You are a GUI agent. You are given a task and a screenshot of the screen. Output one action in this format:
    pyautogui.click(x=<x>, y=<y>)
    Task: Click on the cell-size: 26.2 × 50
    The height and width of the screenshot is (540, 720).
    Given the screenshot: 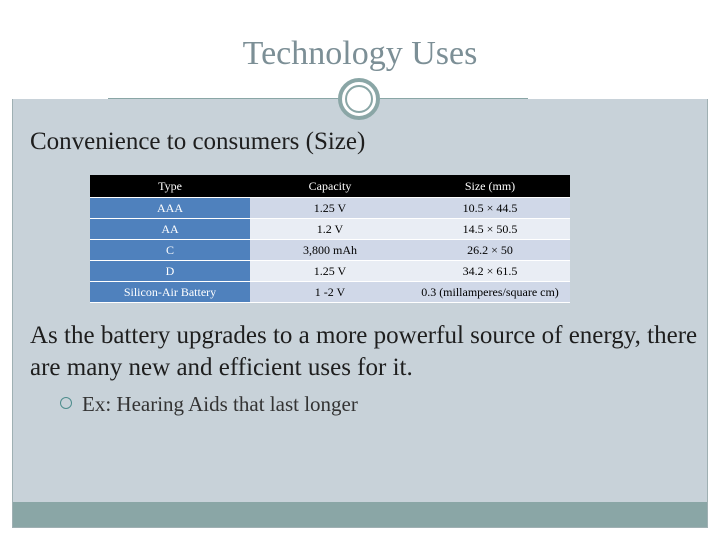 What is the action you would take?
    pyautogui.click(x=490, y=250)
    